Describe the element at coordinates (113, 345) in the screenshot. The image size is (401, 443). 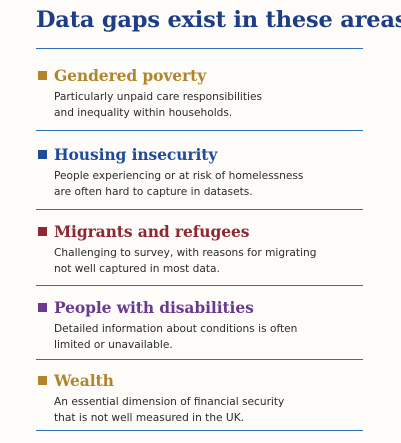
I see `description-line: limited or unavailable.` at that location.